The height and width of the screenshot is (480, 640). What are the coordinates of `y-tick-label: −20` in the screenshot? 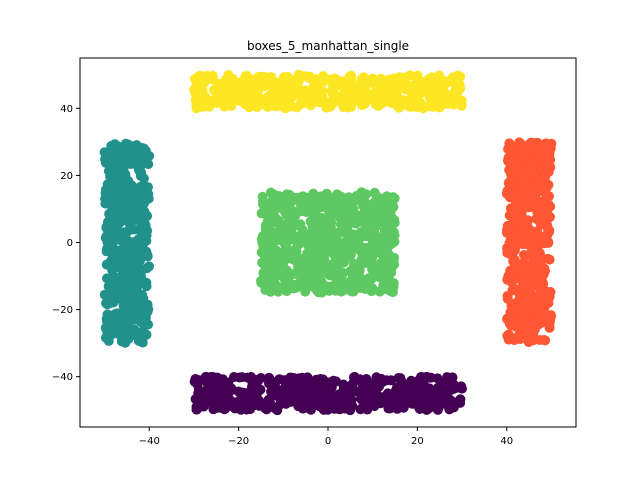 It's located at (62, 310).